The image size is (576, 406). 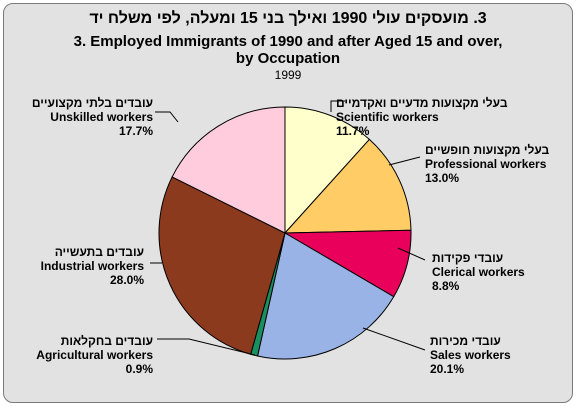 I want to click on label-unskilled-he: עובדים בלתי מקצועיים, so click(x=92, y=103).